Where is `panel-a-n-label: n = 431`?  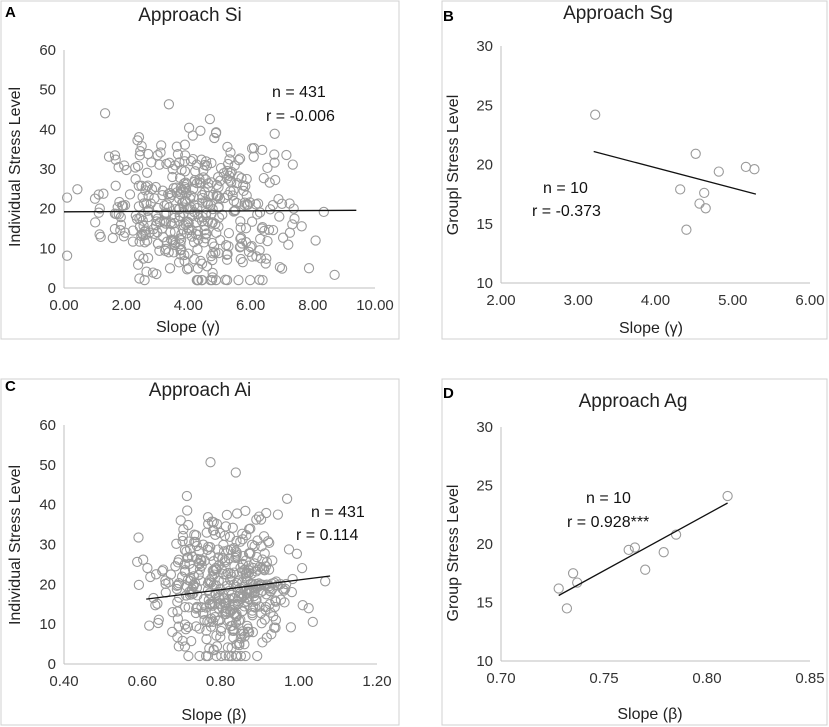 panel-a-n-label: n = 431 is located at coordinates (299, 92).